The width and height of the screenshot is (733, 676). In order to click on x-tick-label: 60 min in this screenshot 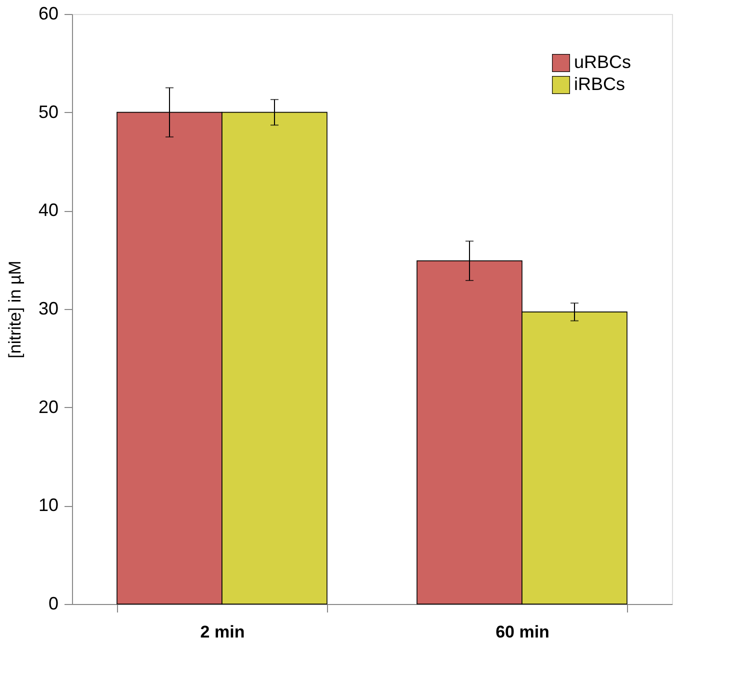, I will do `click(523, 632)`.